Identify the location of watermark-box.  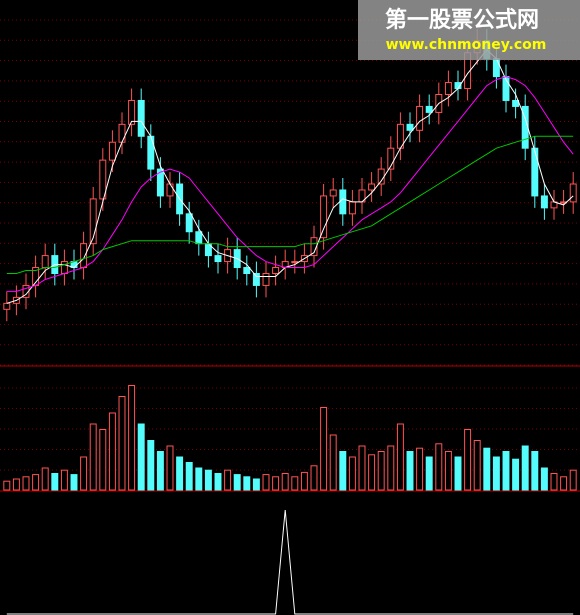
(469, 30).